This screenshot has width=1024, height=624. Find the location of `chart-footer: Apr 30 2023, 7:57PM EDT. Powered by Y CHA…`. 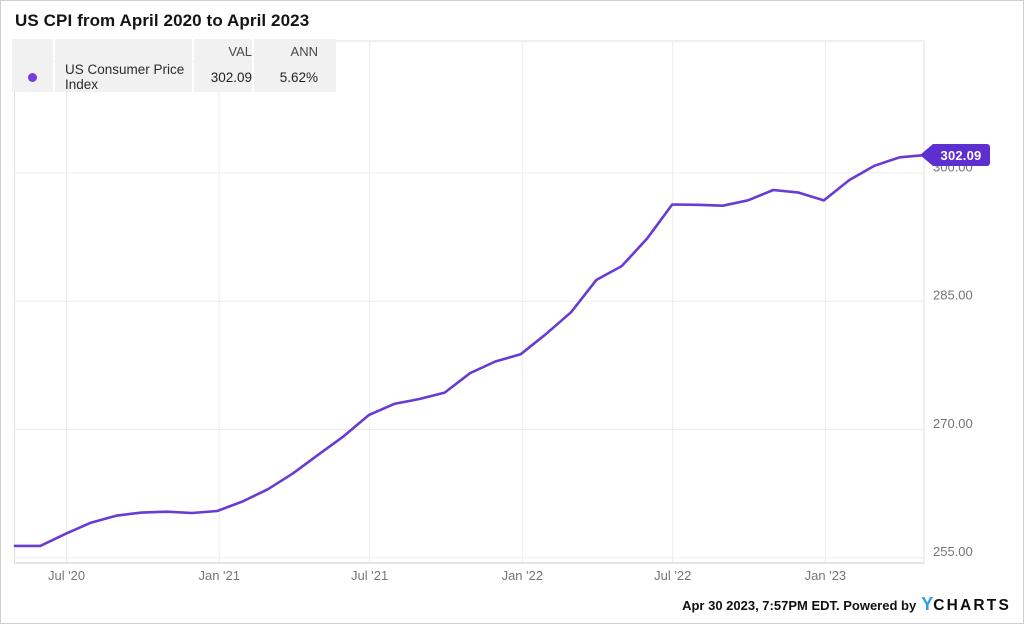

chart-footer: Apr 30 2023, 7:57PM EDT. Powered by Y CHA… is located at coordinates (846, 604).